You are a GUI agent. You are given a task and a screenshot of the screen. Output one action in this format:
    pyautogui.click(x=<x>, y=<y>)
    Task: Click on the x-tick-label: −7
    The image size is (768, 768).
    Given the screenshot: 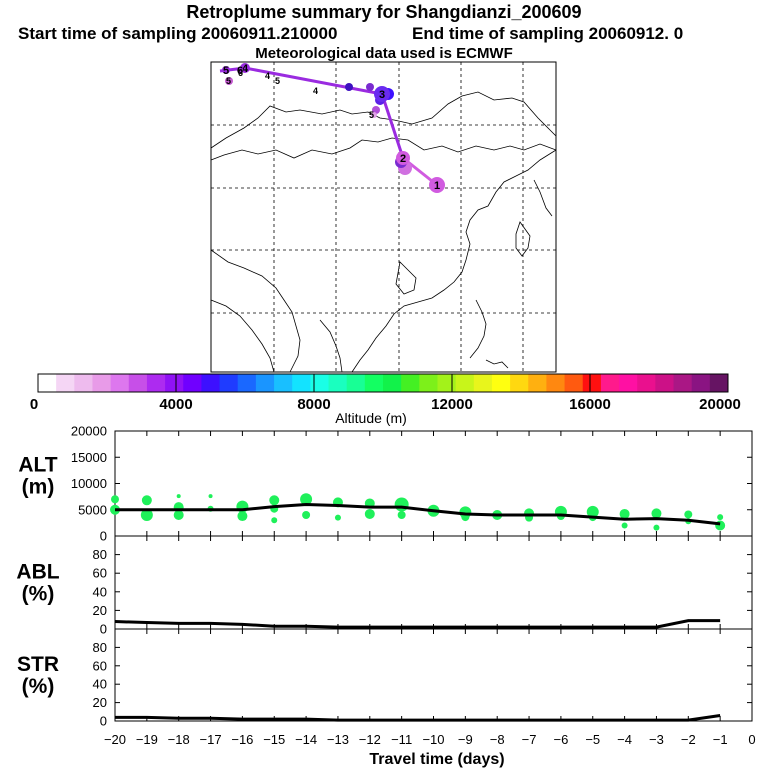 What is the action you would take?
    pyautogui.click(x=529, y=739)
    